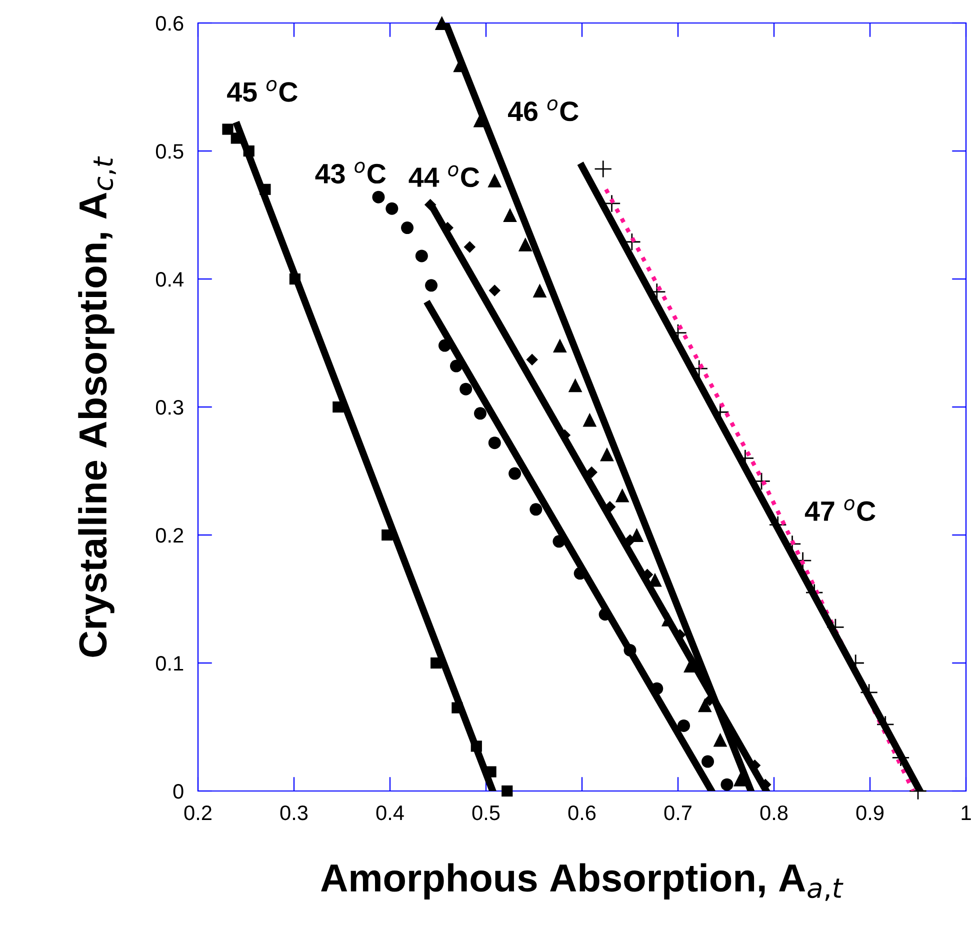 The image size is (971, 943). I want to click on series-label: 45 $^{o}$C, so click(262, 91).